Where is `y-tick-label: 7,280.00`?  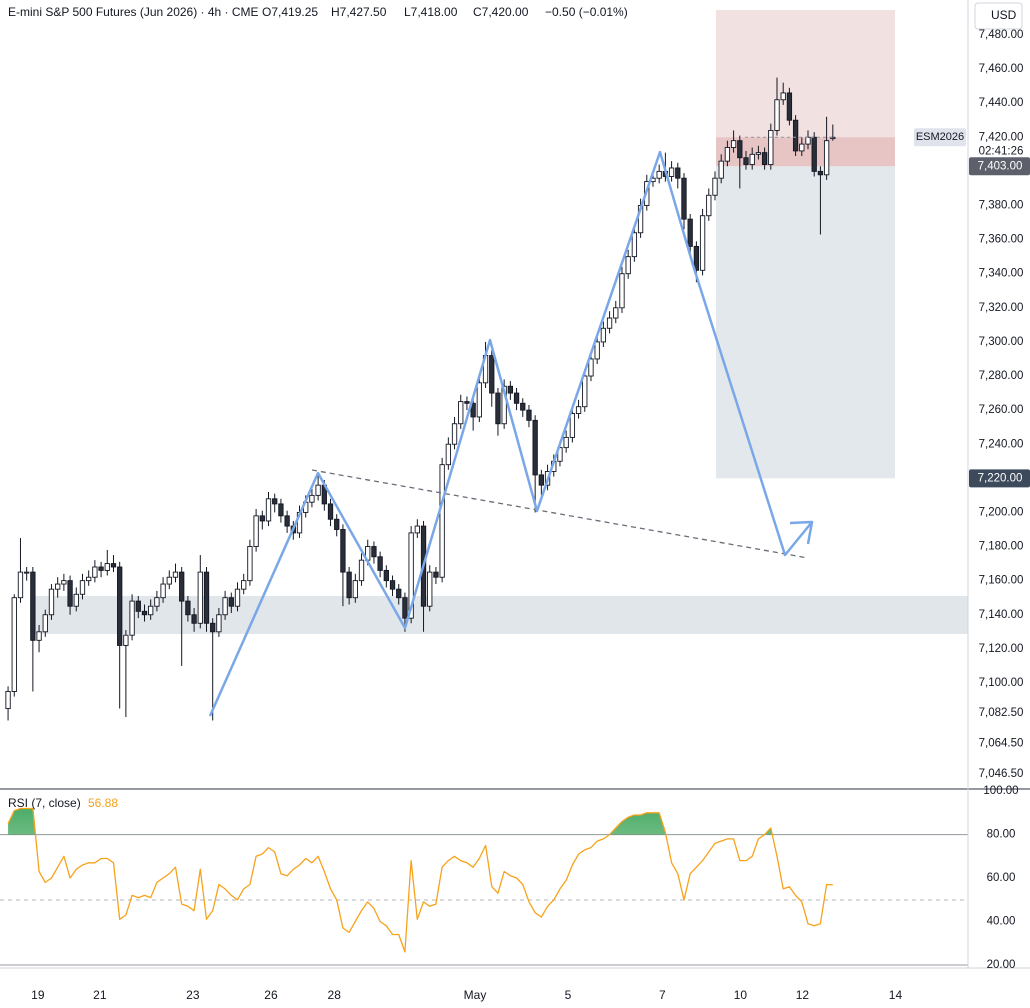 y-tick-label: 7,280.00 is located at coordinates (1001, 376).